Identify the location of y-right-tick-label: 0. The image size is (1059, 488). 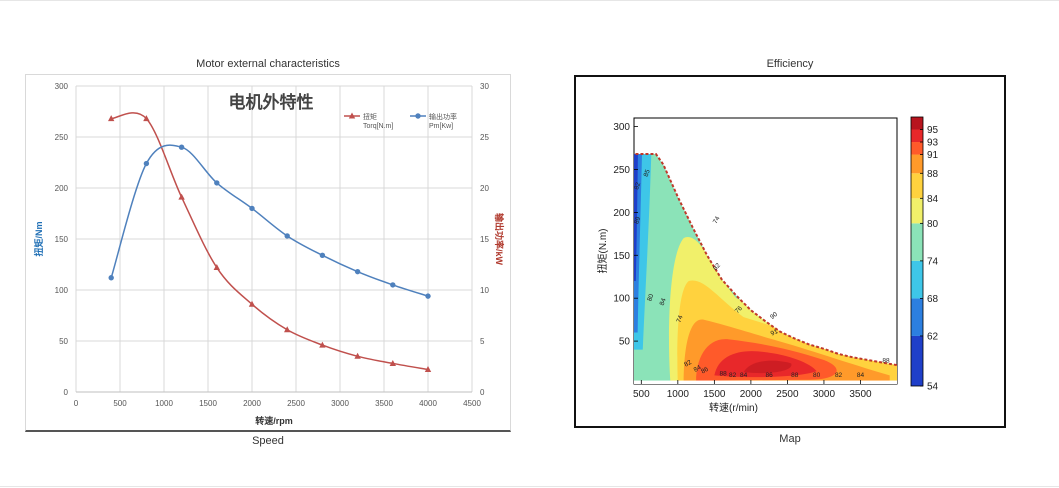
(482, 392).